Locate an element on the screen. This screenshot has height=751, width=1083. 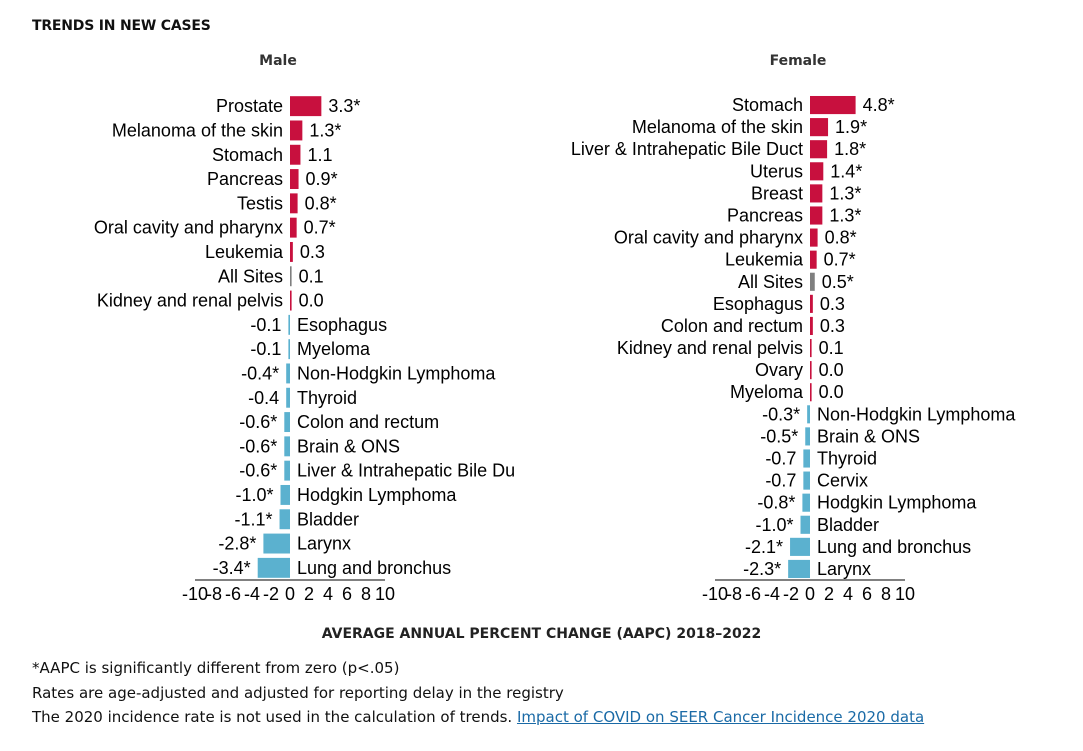
female-x-tick-label: -6 is located at coordinates (753, 594).